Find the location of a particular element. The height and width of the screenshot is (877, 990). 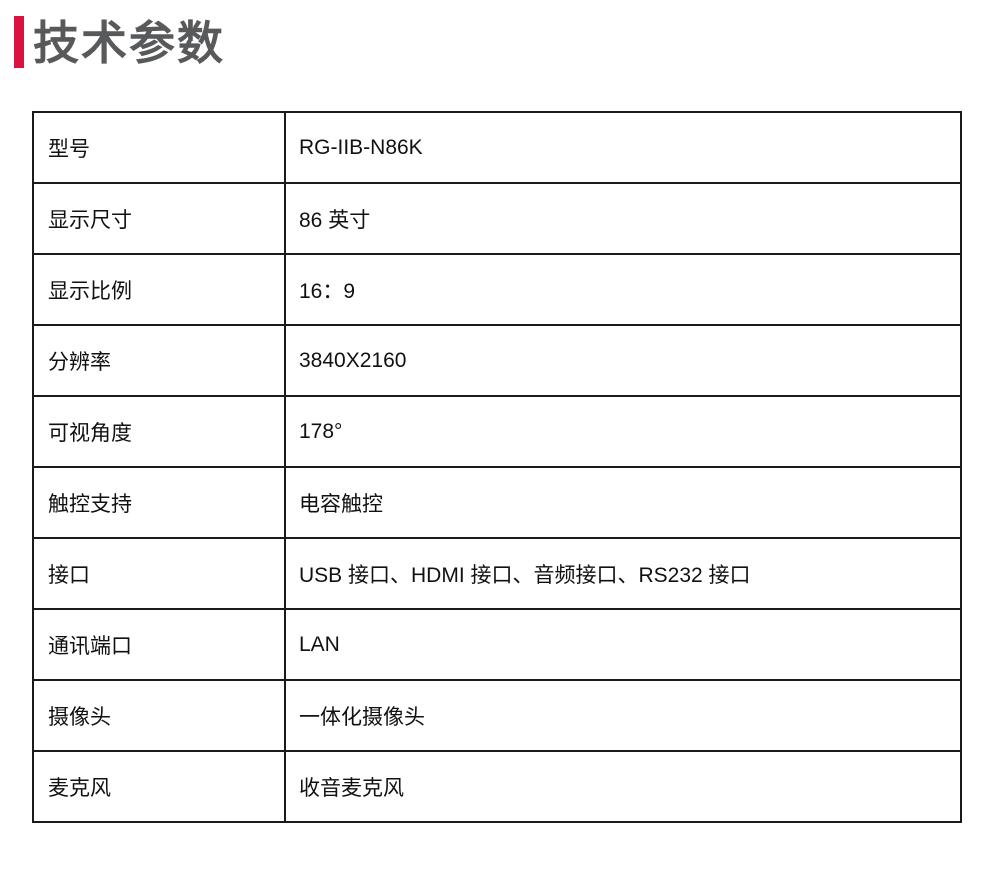

table-row: 显示尺寸 86 英寸 is located at coordinates (497, 218).